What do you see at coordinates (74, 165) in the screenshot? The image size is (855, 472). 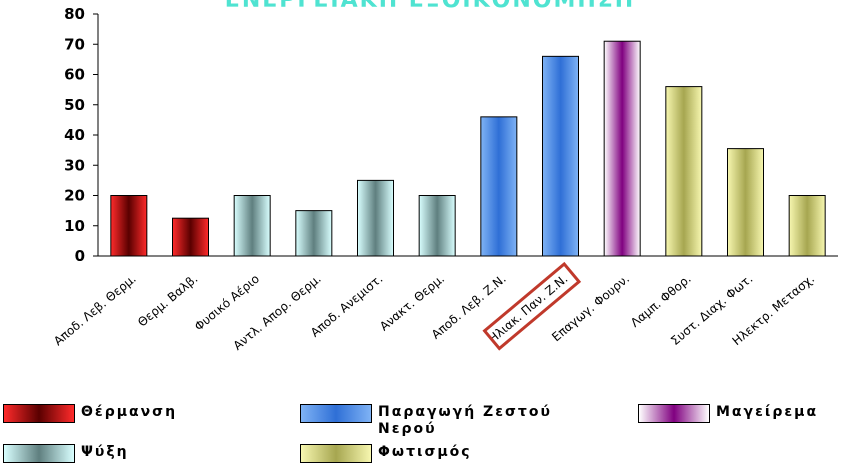 I see `y-tick-label: 30` at bounding box center [74, 165].